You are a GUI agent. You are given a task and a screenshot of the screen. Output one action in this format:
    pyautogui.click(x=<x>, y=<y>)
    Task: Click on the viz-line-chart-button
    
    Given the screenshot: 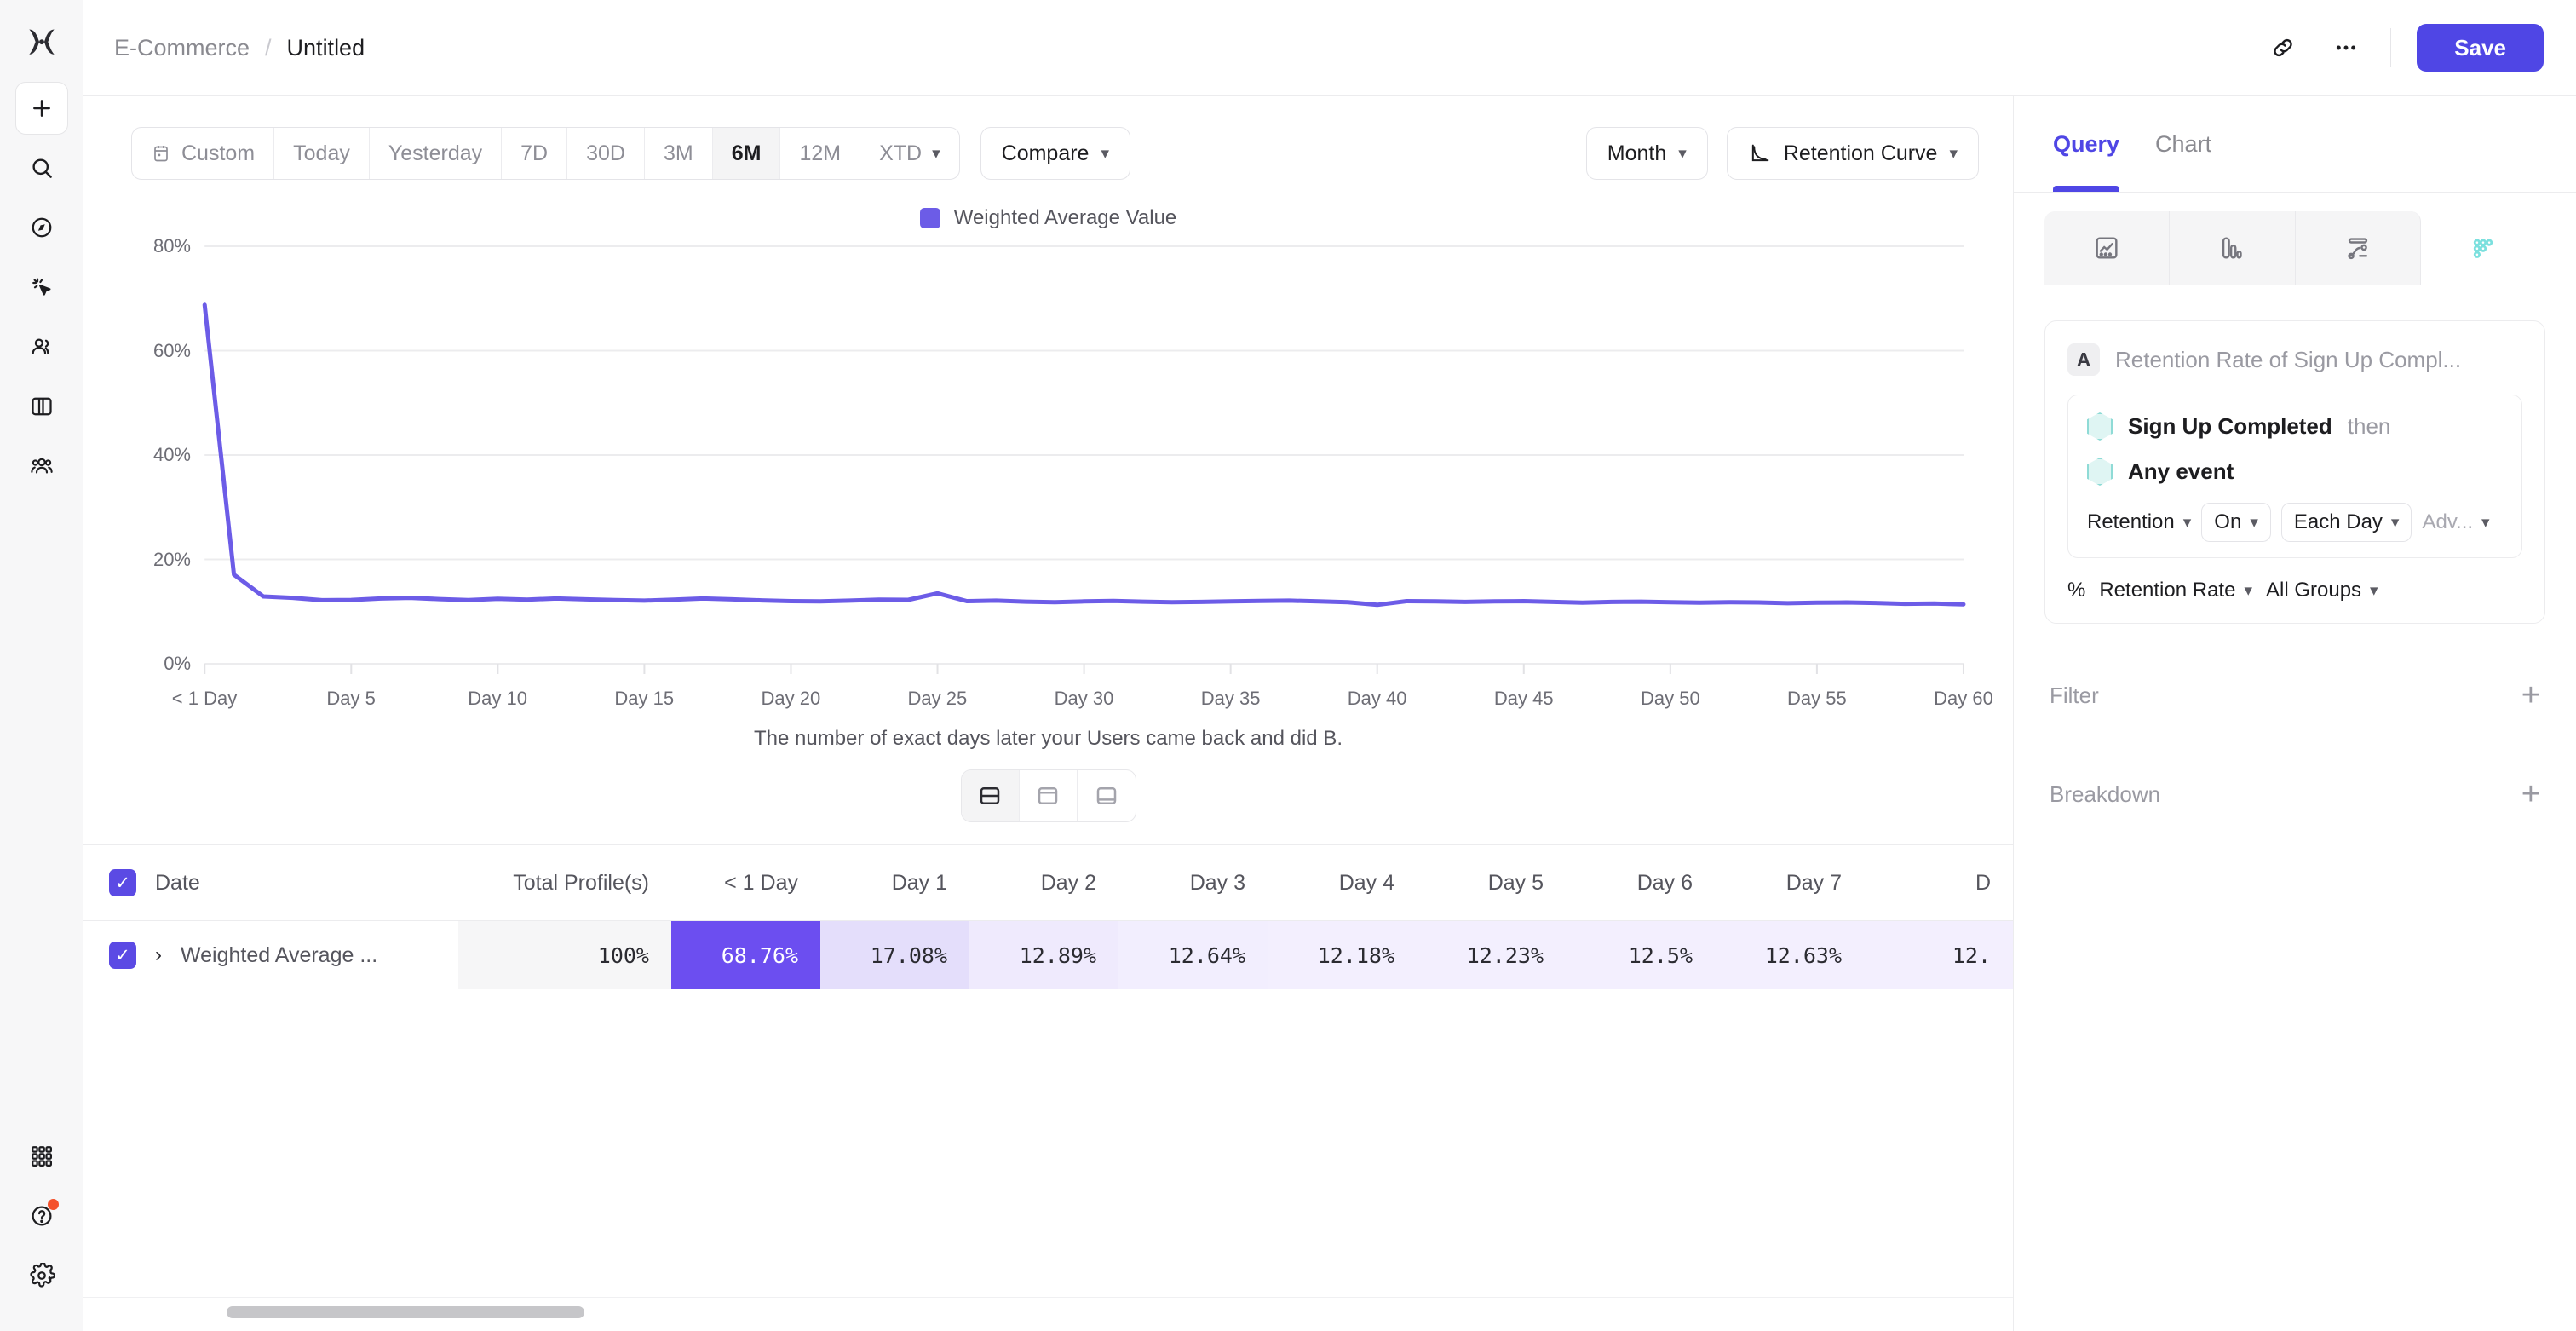 What is the action you would take?
    pyautogui.click(x=2107, y=248)
    